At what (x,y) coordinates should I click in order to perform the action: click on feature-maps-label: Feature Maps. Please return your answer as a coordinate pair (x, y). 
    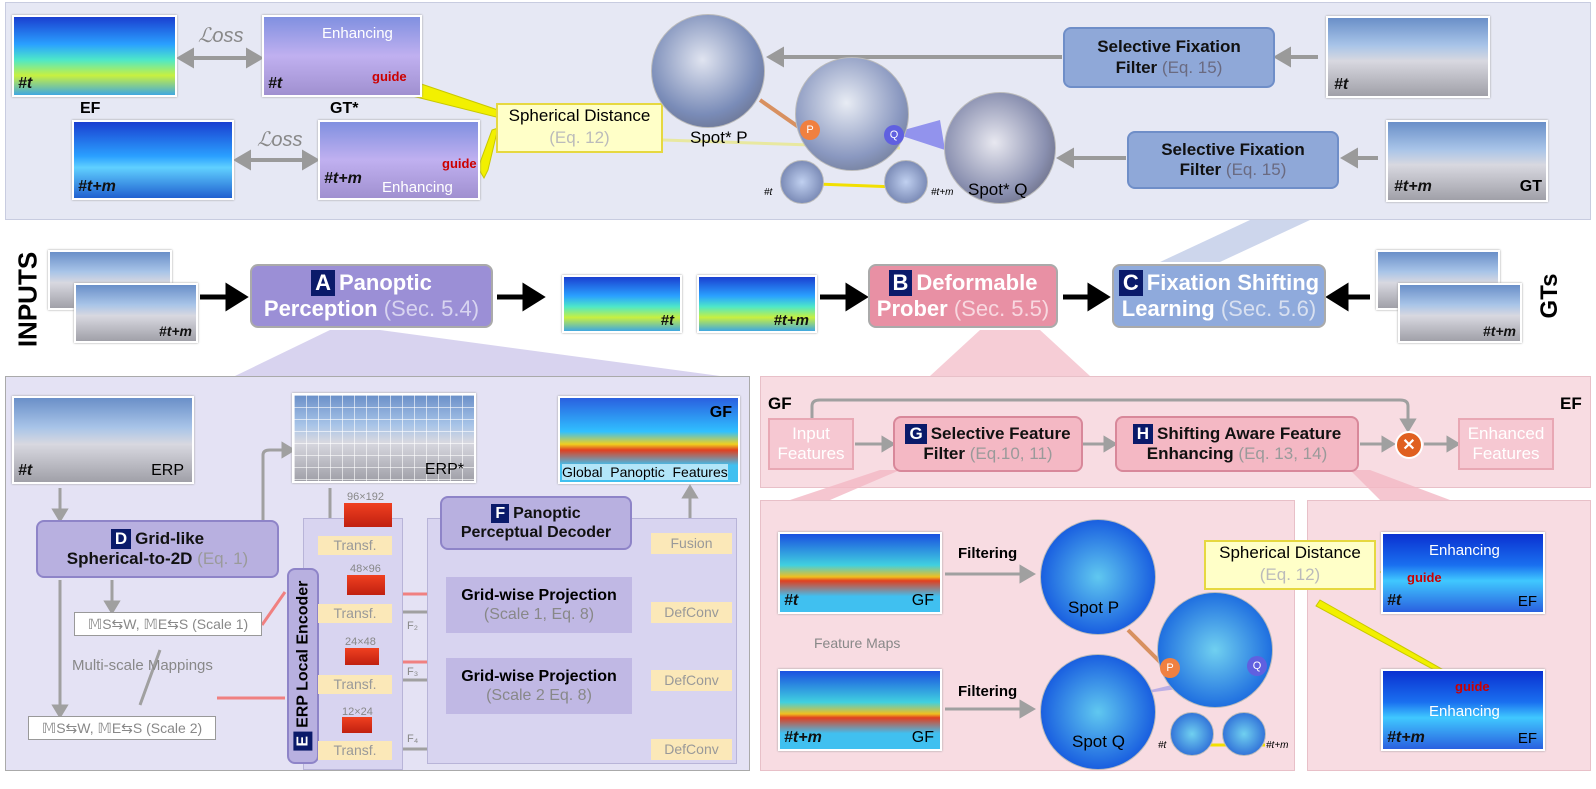
    Looking at the image, I should click on (857, 643).